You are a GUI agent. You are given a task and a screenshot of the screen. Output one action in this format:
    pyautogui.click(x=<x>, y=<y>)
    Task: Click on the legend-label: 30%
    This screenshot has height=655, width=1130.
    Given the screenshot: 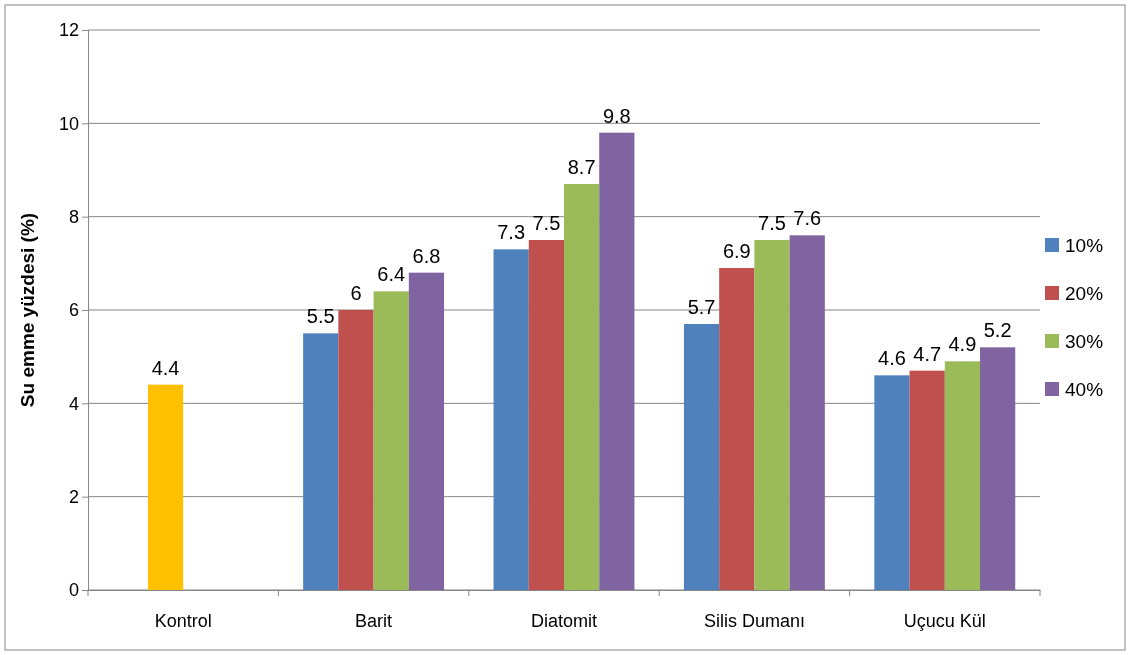 What is the action you would take?
    pyautogui.click(x=1084, y=341)
    